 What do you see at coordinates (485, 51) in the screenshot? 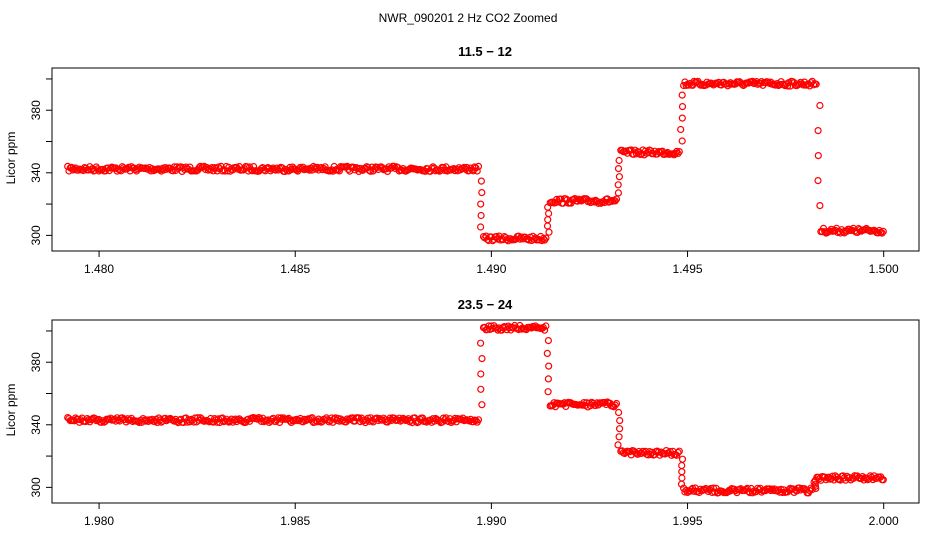
I see `panel-title: 11.5 − 12` at bounding box center [485, 51].